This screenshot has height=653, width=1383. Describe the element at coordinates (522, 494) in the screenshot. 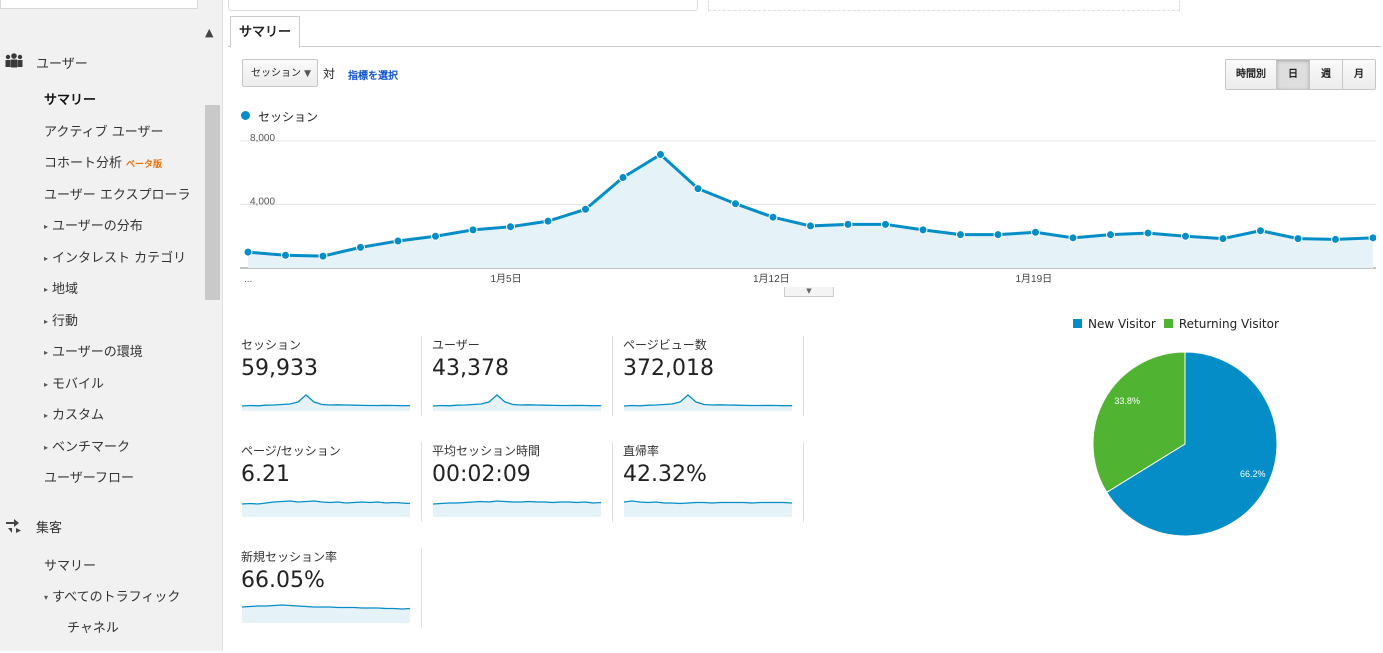

I see `scorecard: 平均セッション時間 00:02:09` at that location.